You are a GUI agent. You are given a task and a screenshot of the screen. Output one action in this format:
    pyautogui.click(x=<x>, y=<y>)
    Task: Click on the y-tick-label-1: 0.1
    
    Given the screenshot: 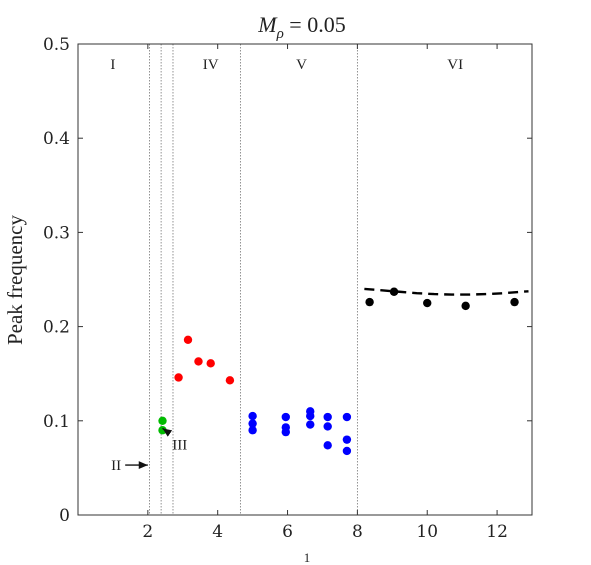 What is the action you would take?
    pyautogui.click(x=56, y=422)
    